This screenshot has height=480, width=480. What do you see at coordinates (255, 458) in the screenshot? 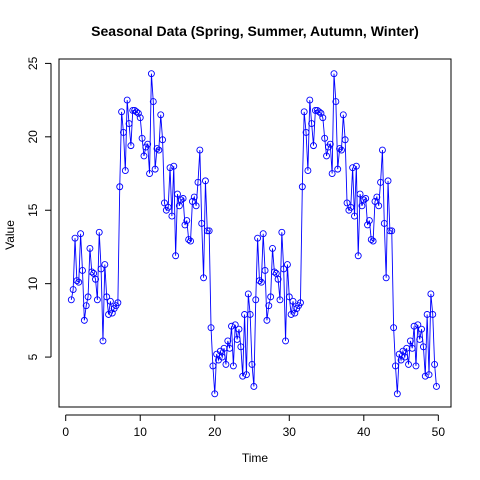
I see `x-axis-label: Time` at bounding box center [255, 458].